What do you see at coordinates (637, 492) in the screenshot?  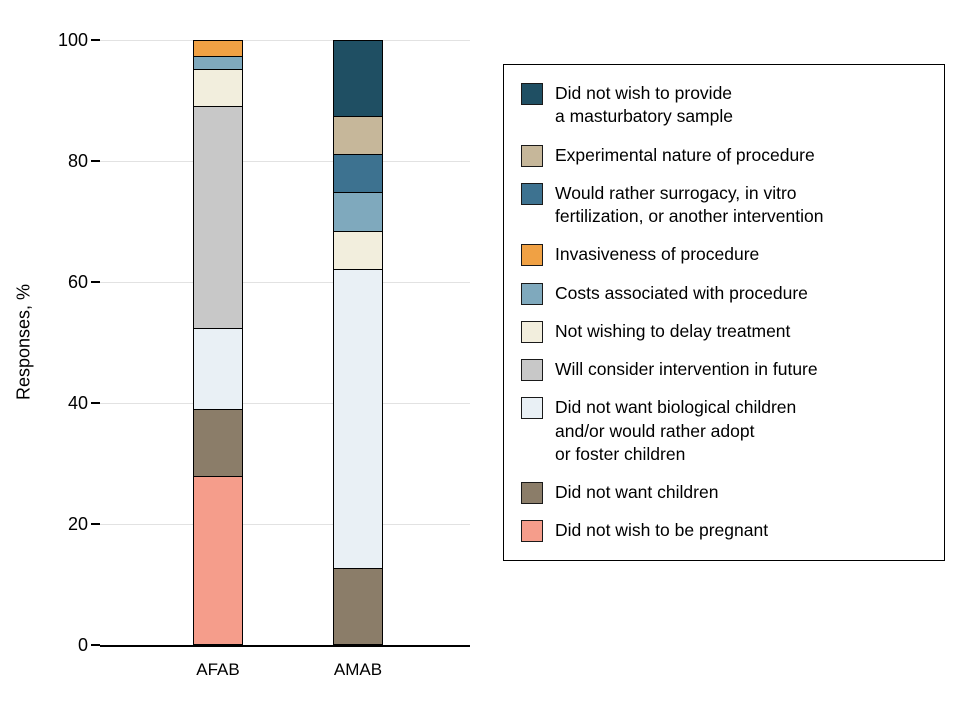 I see `legend-item-label: Did not want children` at bounding box center [637, 492].